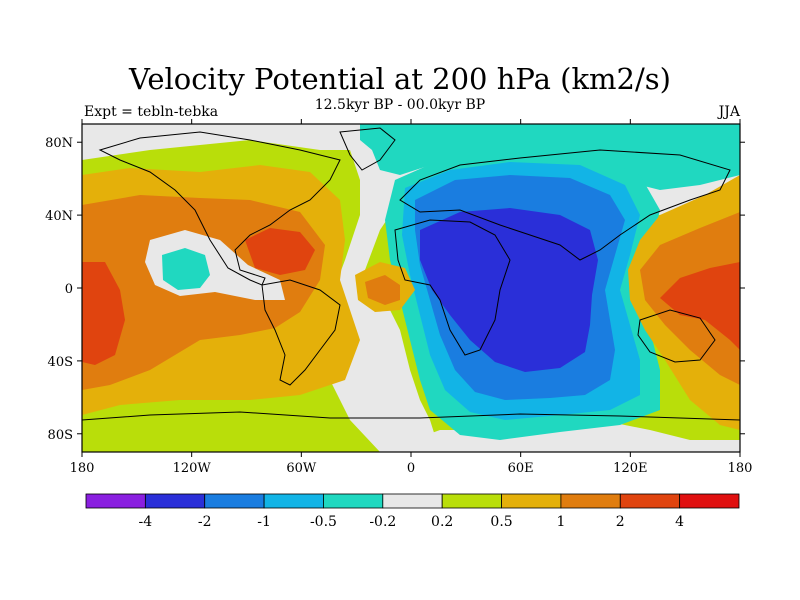  I want to click on season-label: JJA, so click(729, 112).